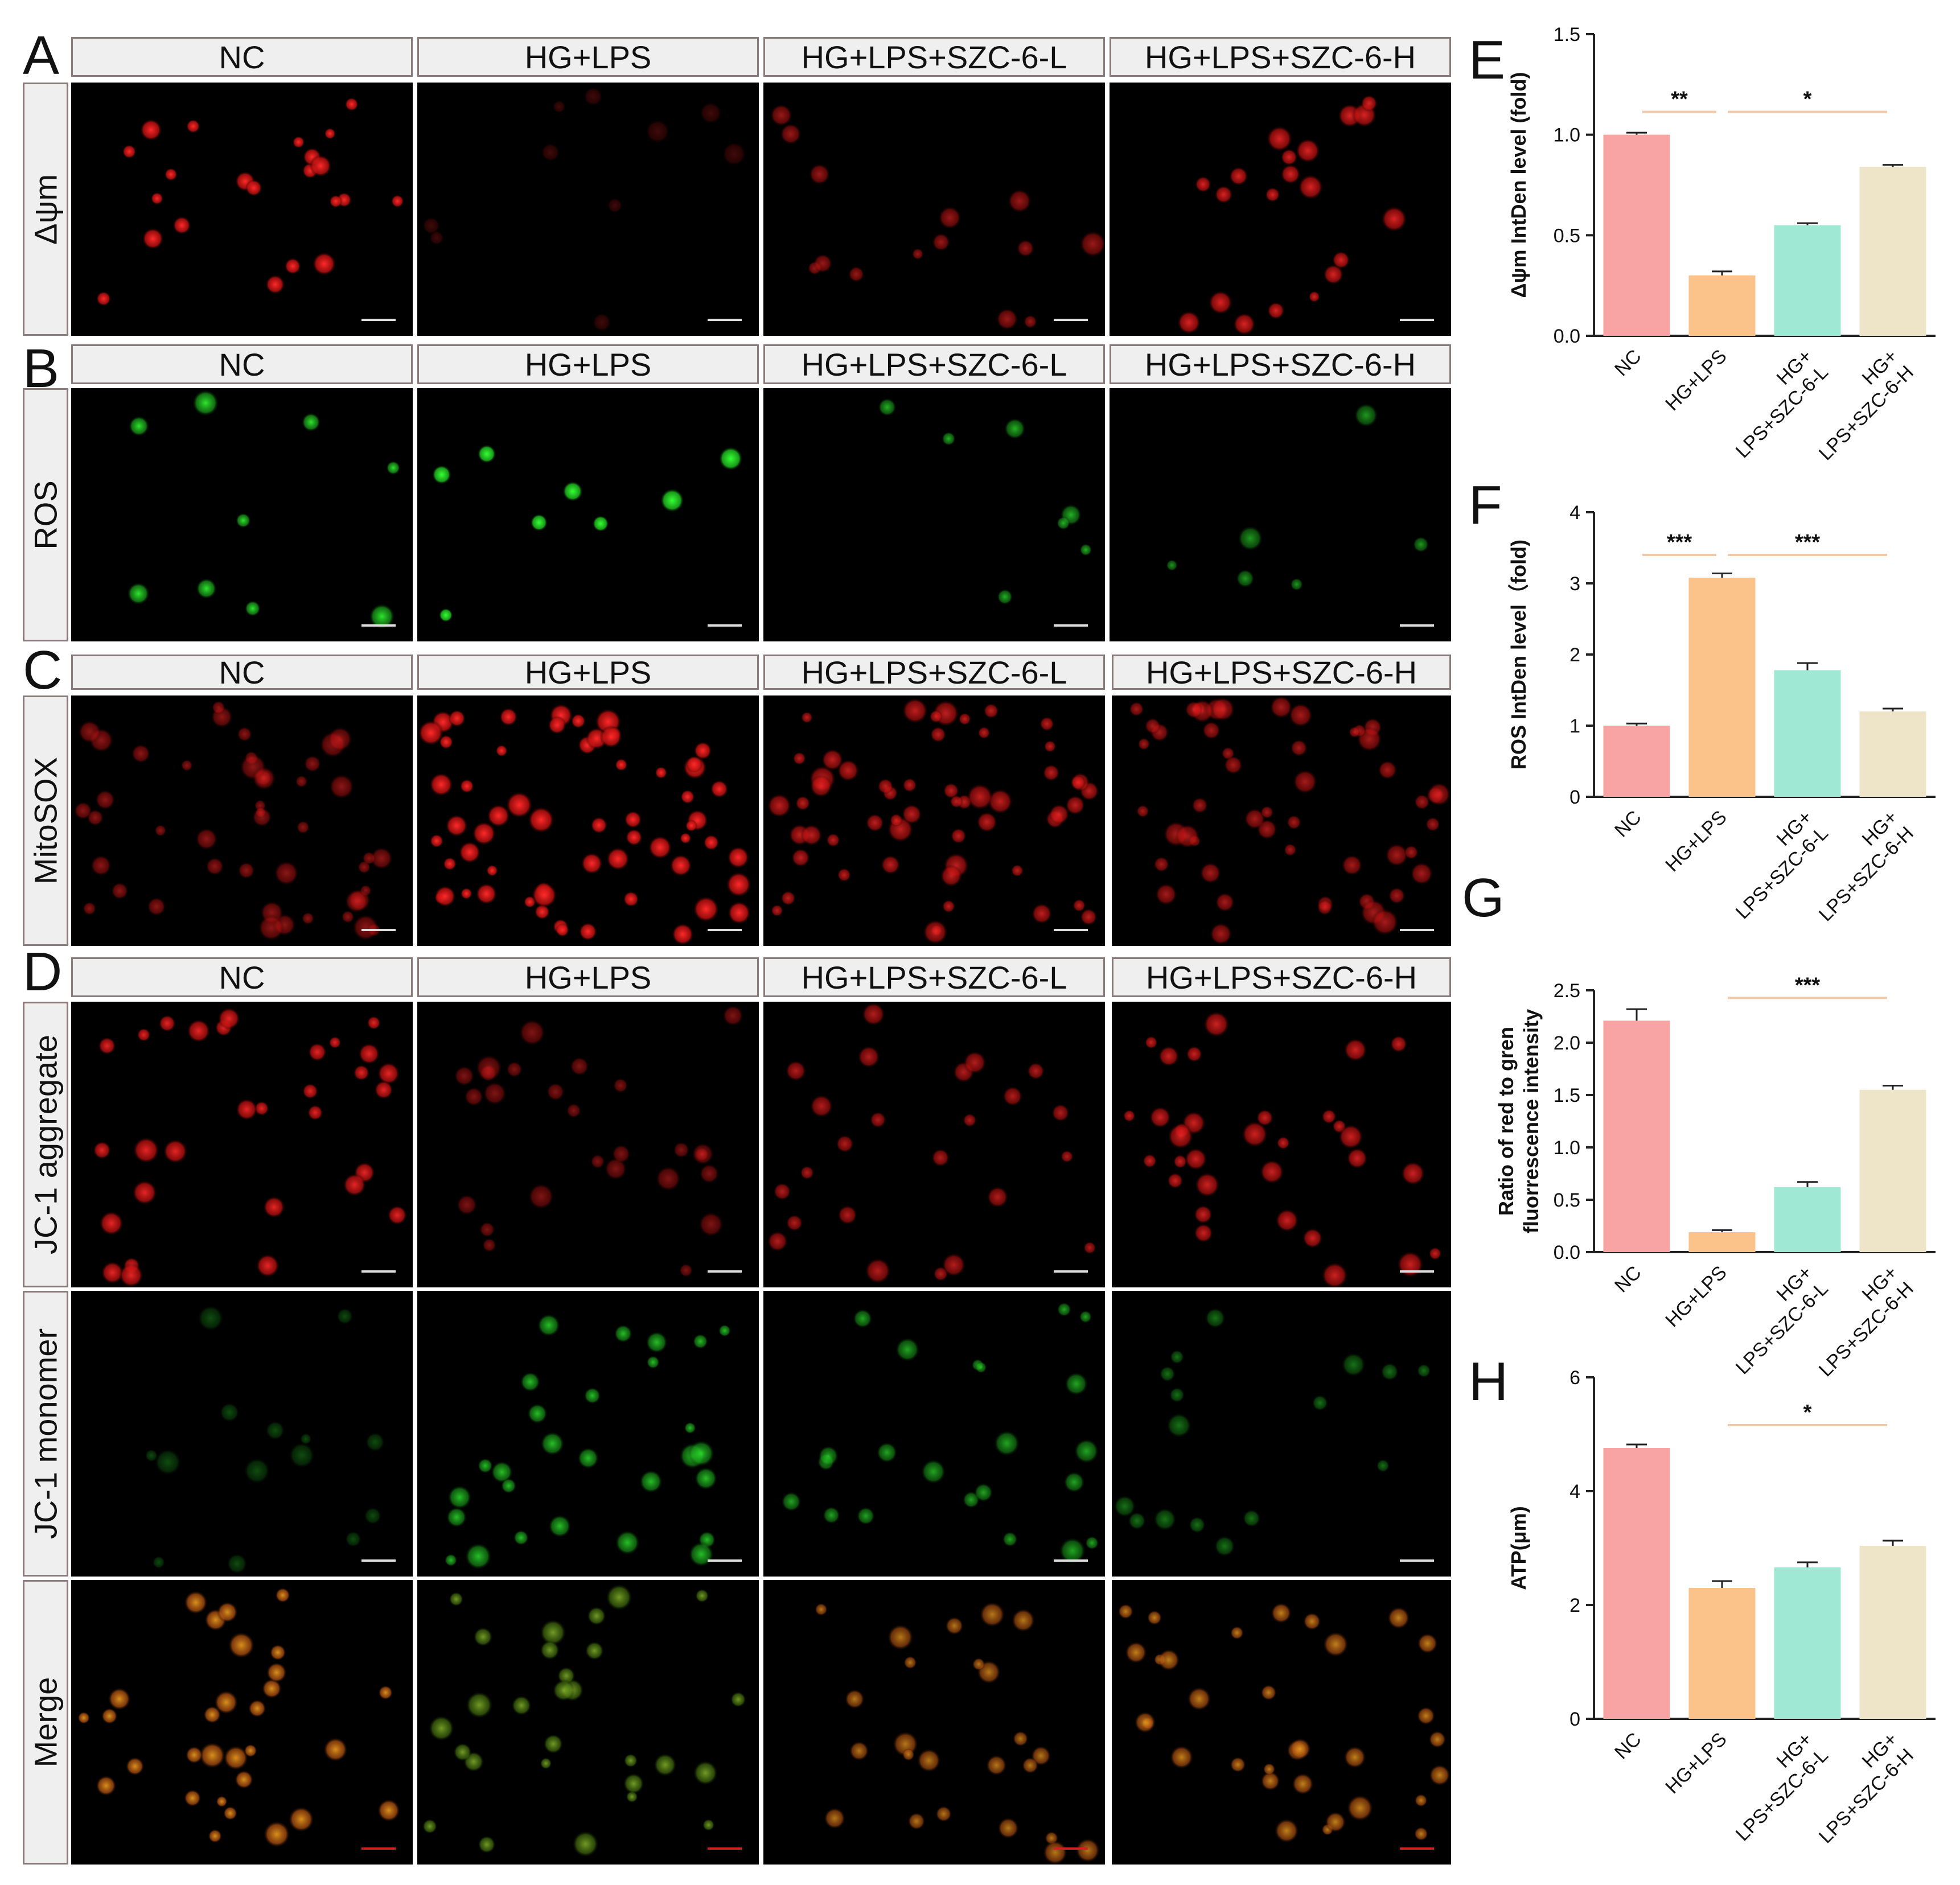 Image resolution: width=1960 pixels, height=1885 pixels. What do you see at coordinates (1567, 236) in the screenshot?
I see `y-tick-label: 0.5` at bounding box center [1567, 236].